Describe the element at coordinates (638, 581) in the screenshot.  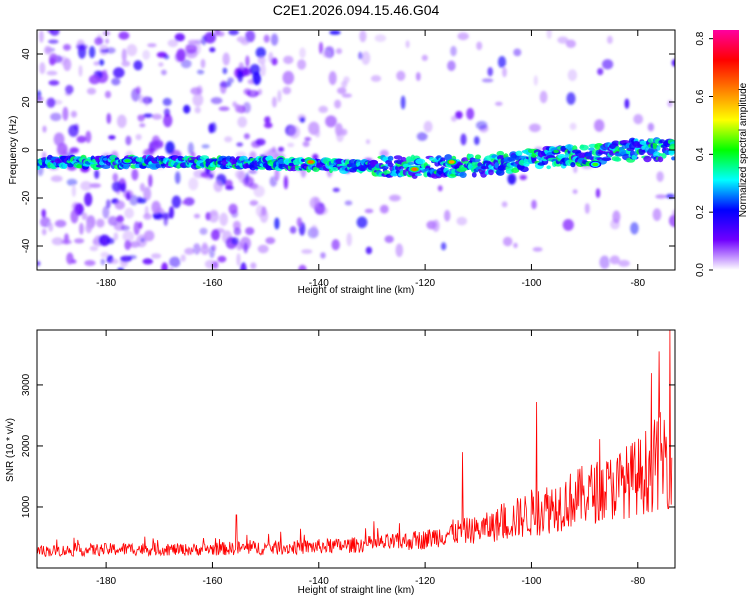
I see `x-tick-label: -80` at that location.